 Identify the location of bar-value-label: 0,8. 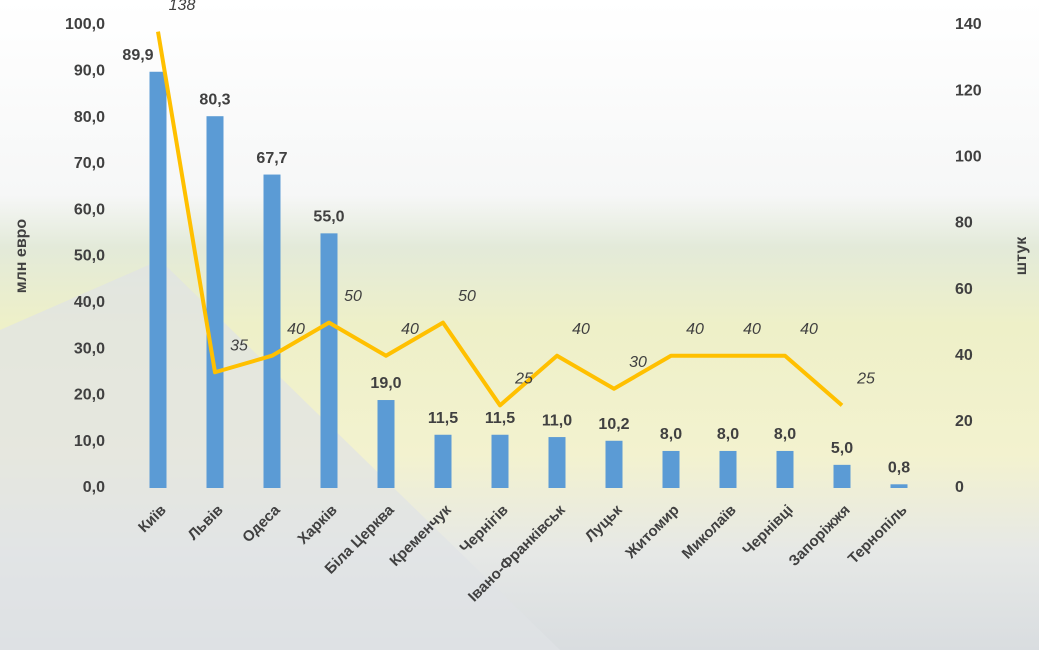
(899, 468).